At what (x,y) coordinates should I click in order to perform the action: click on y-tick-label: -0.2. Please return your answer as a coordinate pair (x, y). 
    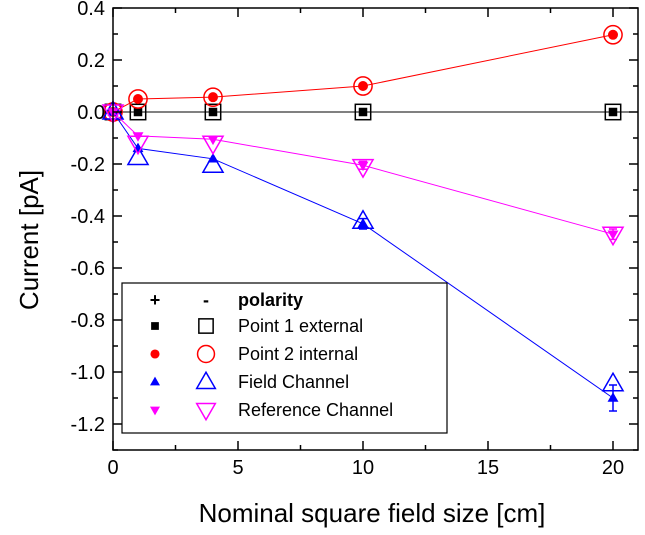
    Looking at the image, I should click on (88, 165).